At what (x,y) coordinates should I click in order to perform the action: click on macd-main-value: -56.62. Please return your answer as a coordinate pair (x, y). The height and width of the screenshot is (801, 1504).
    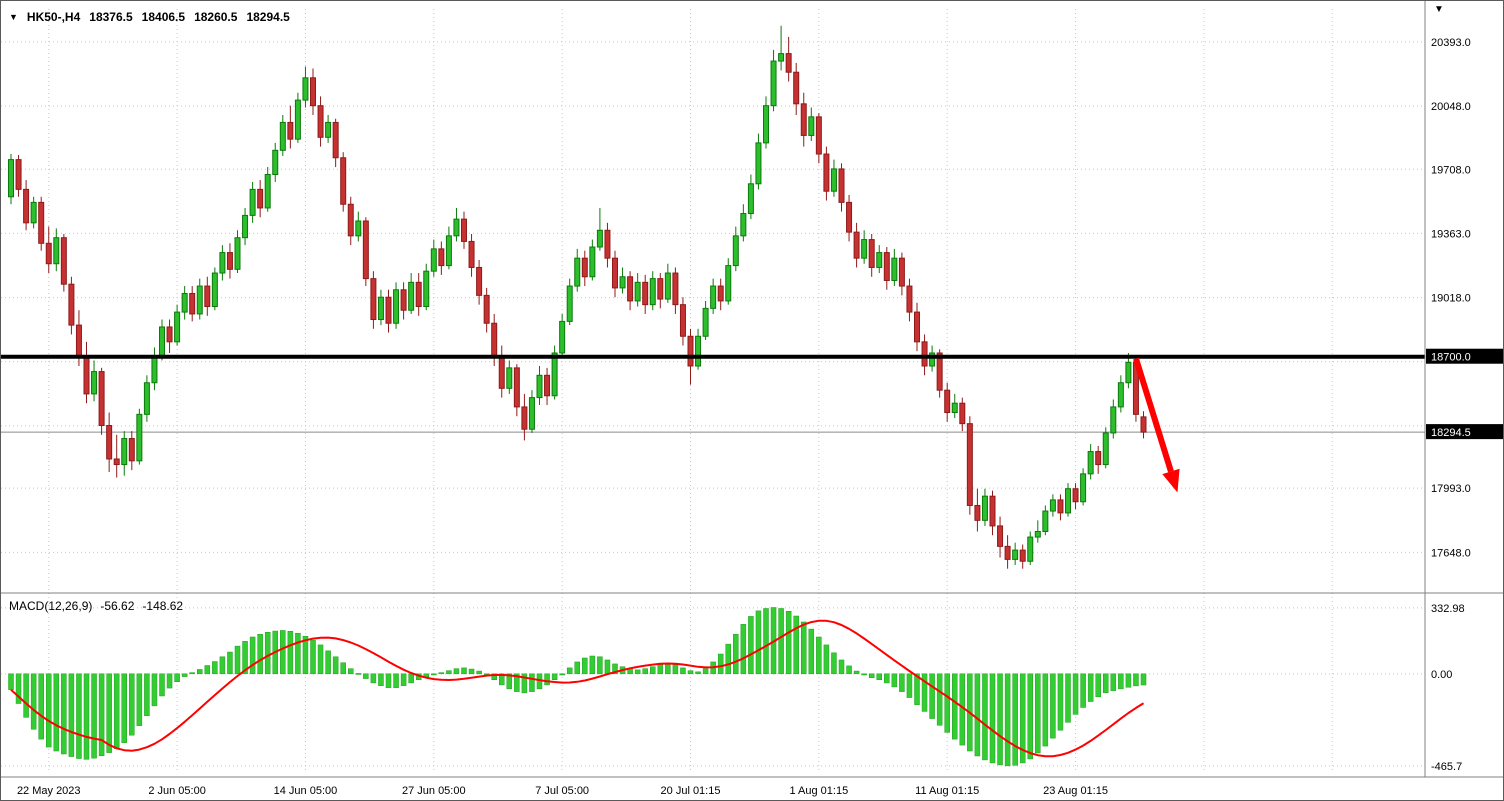
    Looking at the image, I should click on (117, 606).